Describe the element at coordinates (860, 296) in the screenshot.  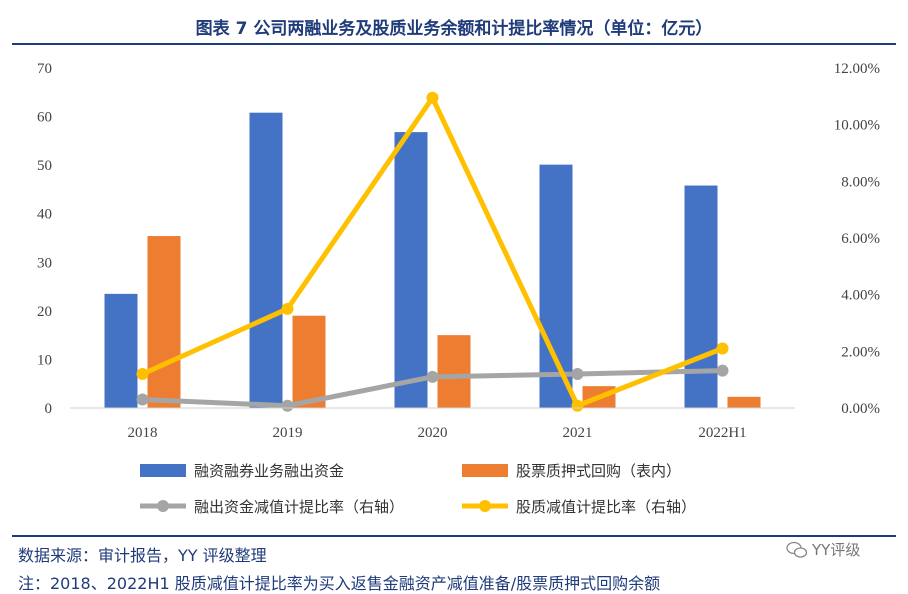
I see `right-tick-label: 4.00%` at that location.